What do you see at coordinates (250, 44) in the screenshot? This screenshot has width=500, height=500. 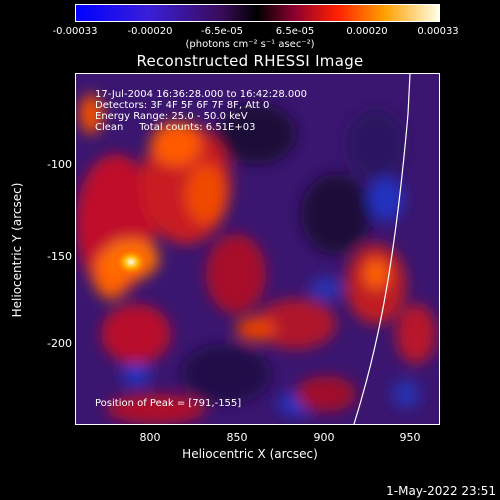 I see `colorbar-units: (photons cm⁻² s⁻¹ asec⁻²)` at bounding box center [250, 44].